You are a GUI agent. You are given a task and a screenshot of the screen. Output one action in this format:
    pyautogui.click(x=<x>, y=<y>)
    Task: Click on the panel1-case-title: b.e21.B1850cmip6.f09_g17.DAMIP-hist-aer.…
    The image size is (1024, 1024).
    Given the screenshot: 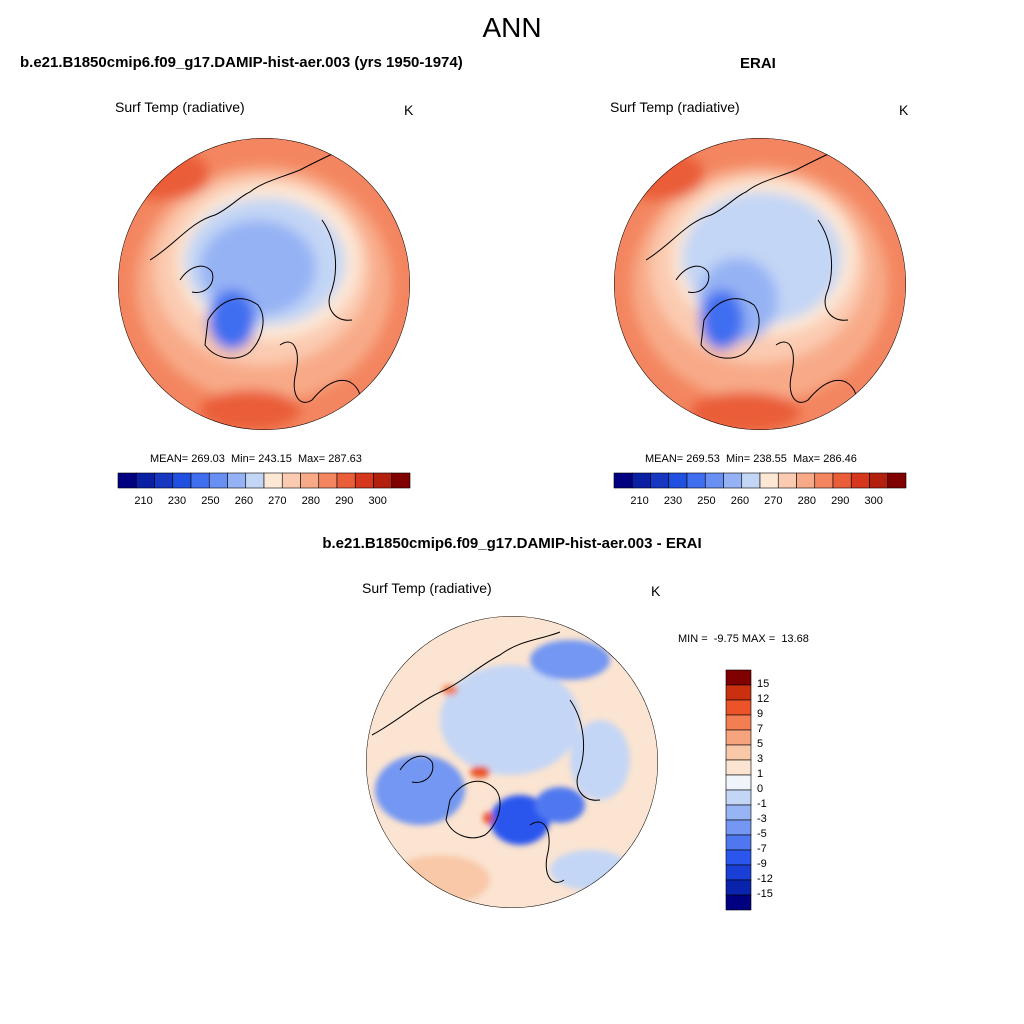 What is the action you would take?
    pyautogui.click(x=241, y=62)
    